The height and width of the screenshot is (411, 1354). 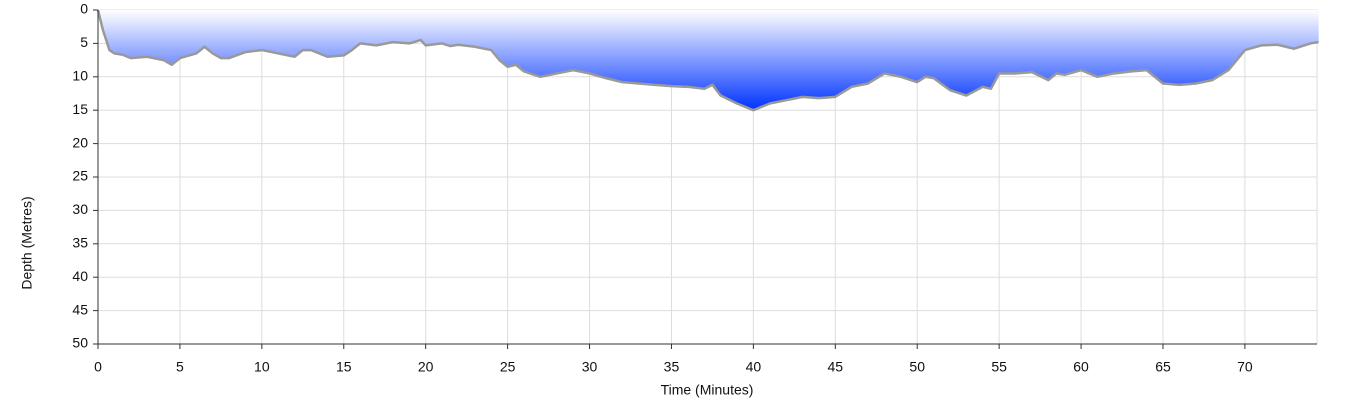 What do you see at coordinates (672, 367) in the screenshot?
I see `x-tick-label: 35` at bounding box center [672, 367].